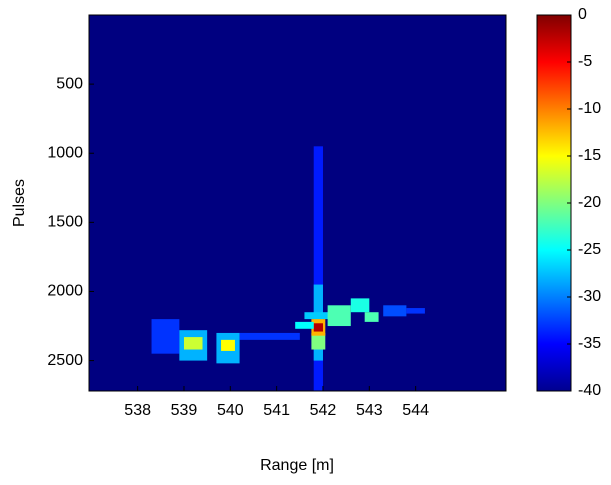 The width and height of the screenshot is (611, 485). What do you see at coordinates (589, 155) in the screenshot?
I see `colorbar-tick-label: -15` at bounding box center [589, 155].